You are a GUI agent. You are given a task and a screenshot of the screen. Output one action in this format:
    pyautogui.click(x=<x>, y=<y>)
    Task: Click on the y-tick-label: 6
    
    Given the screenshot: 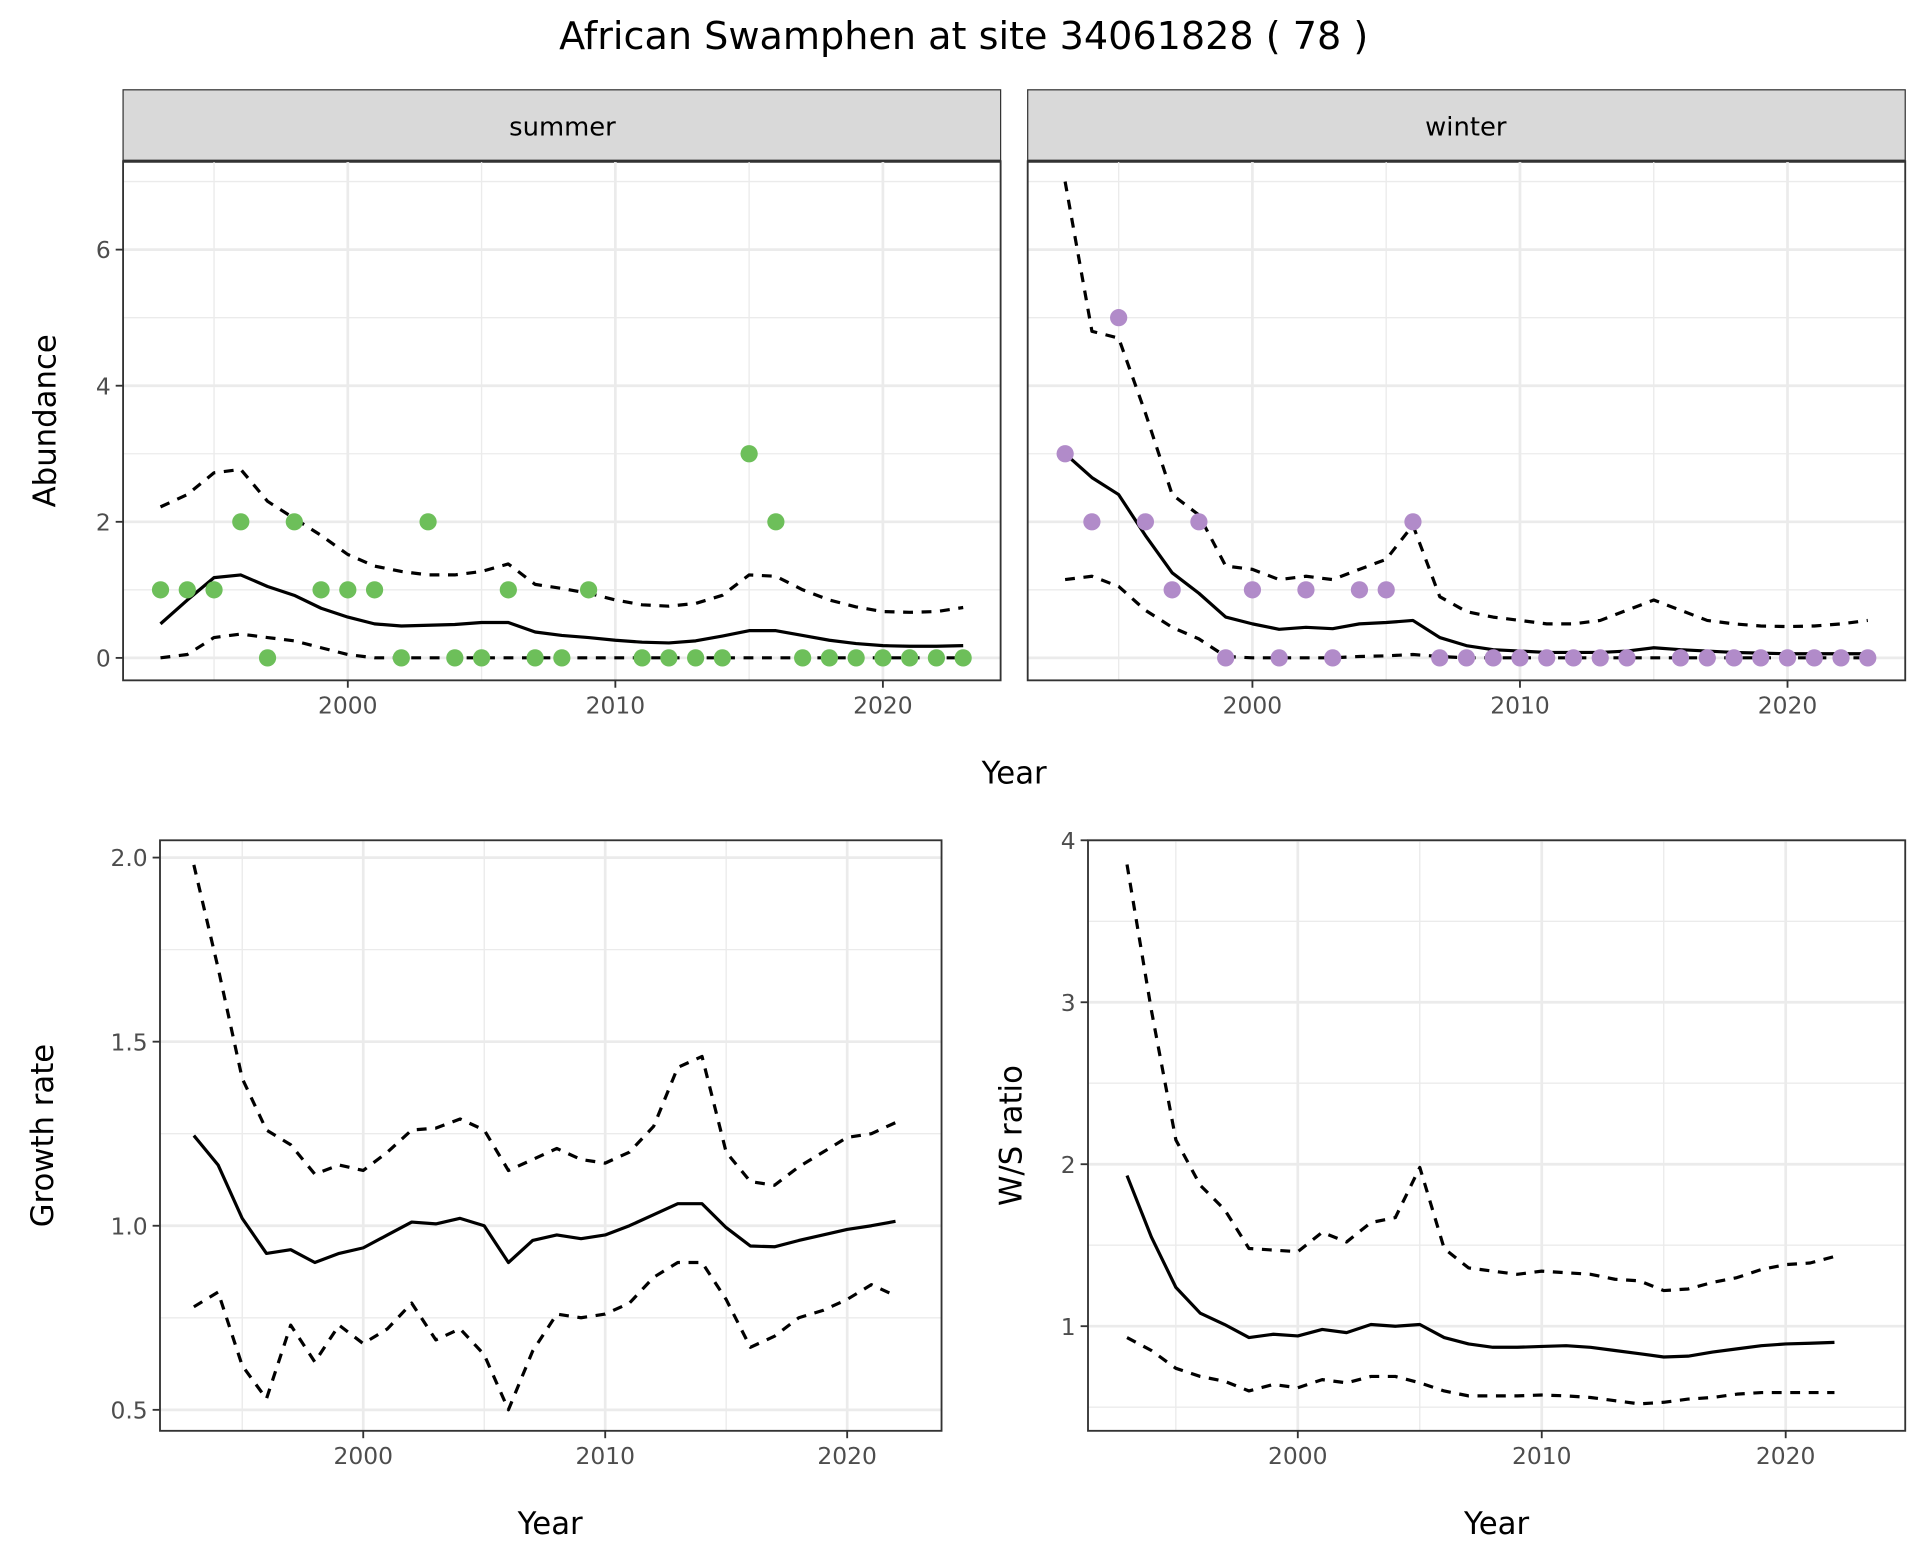 What is the action you would take?
    pyautogui.click(x=103, y=250)
    